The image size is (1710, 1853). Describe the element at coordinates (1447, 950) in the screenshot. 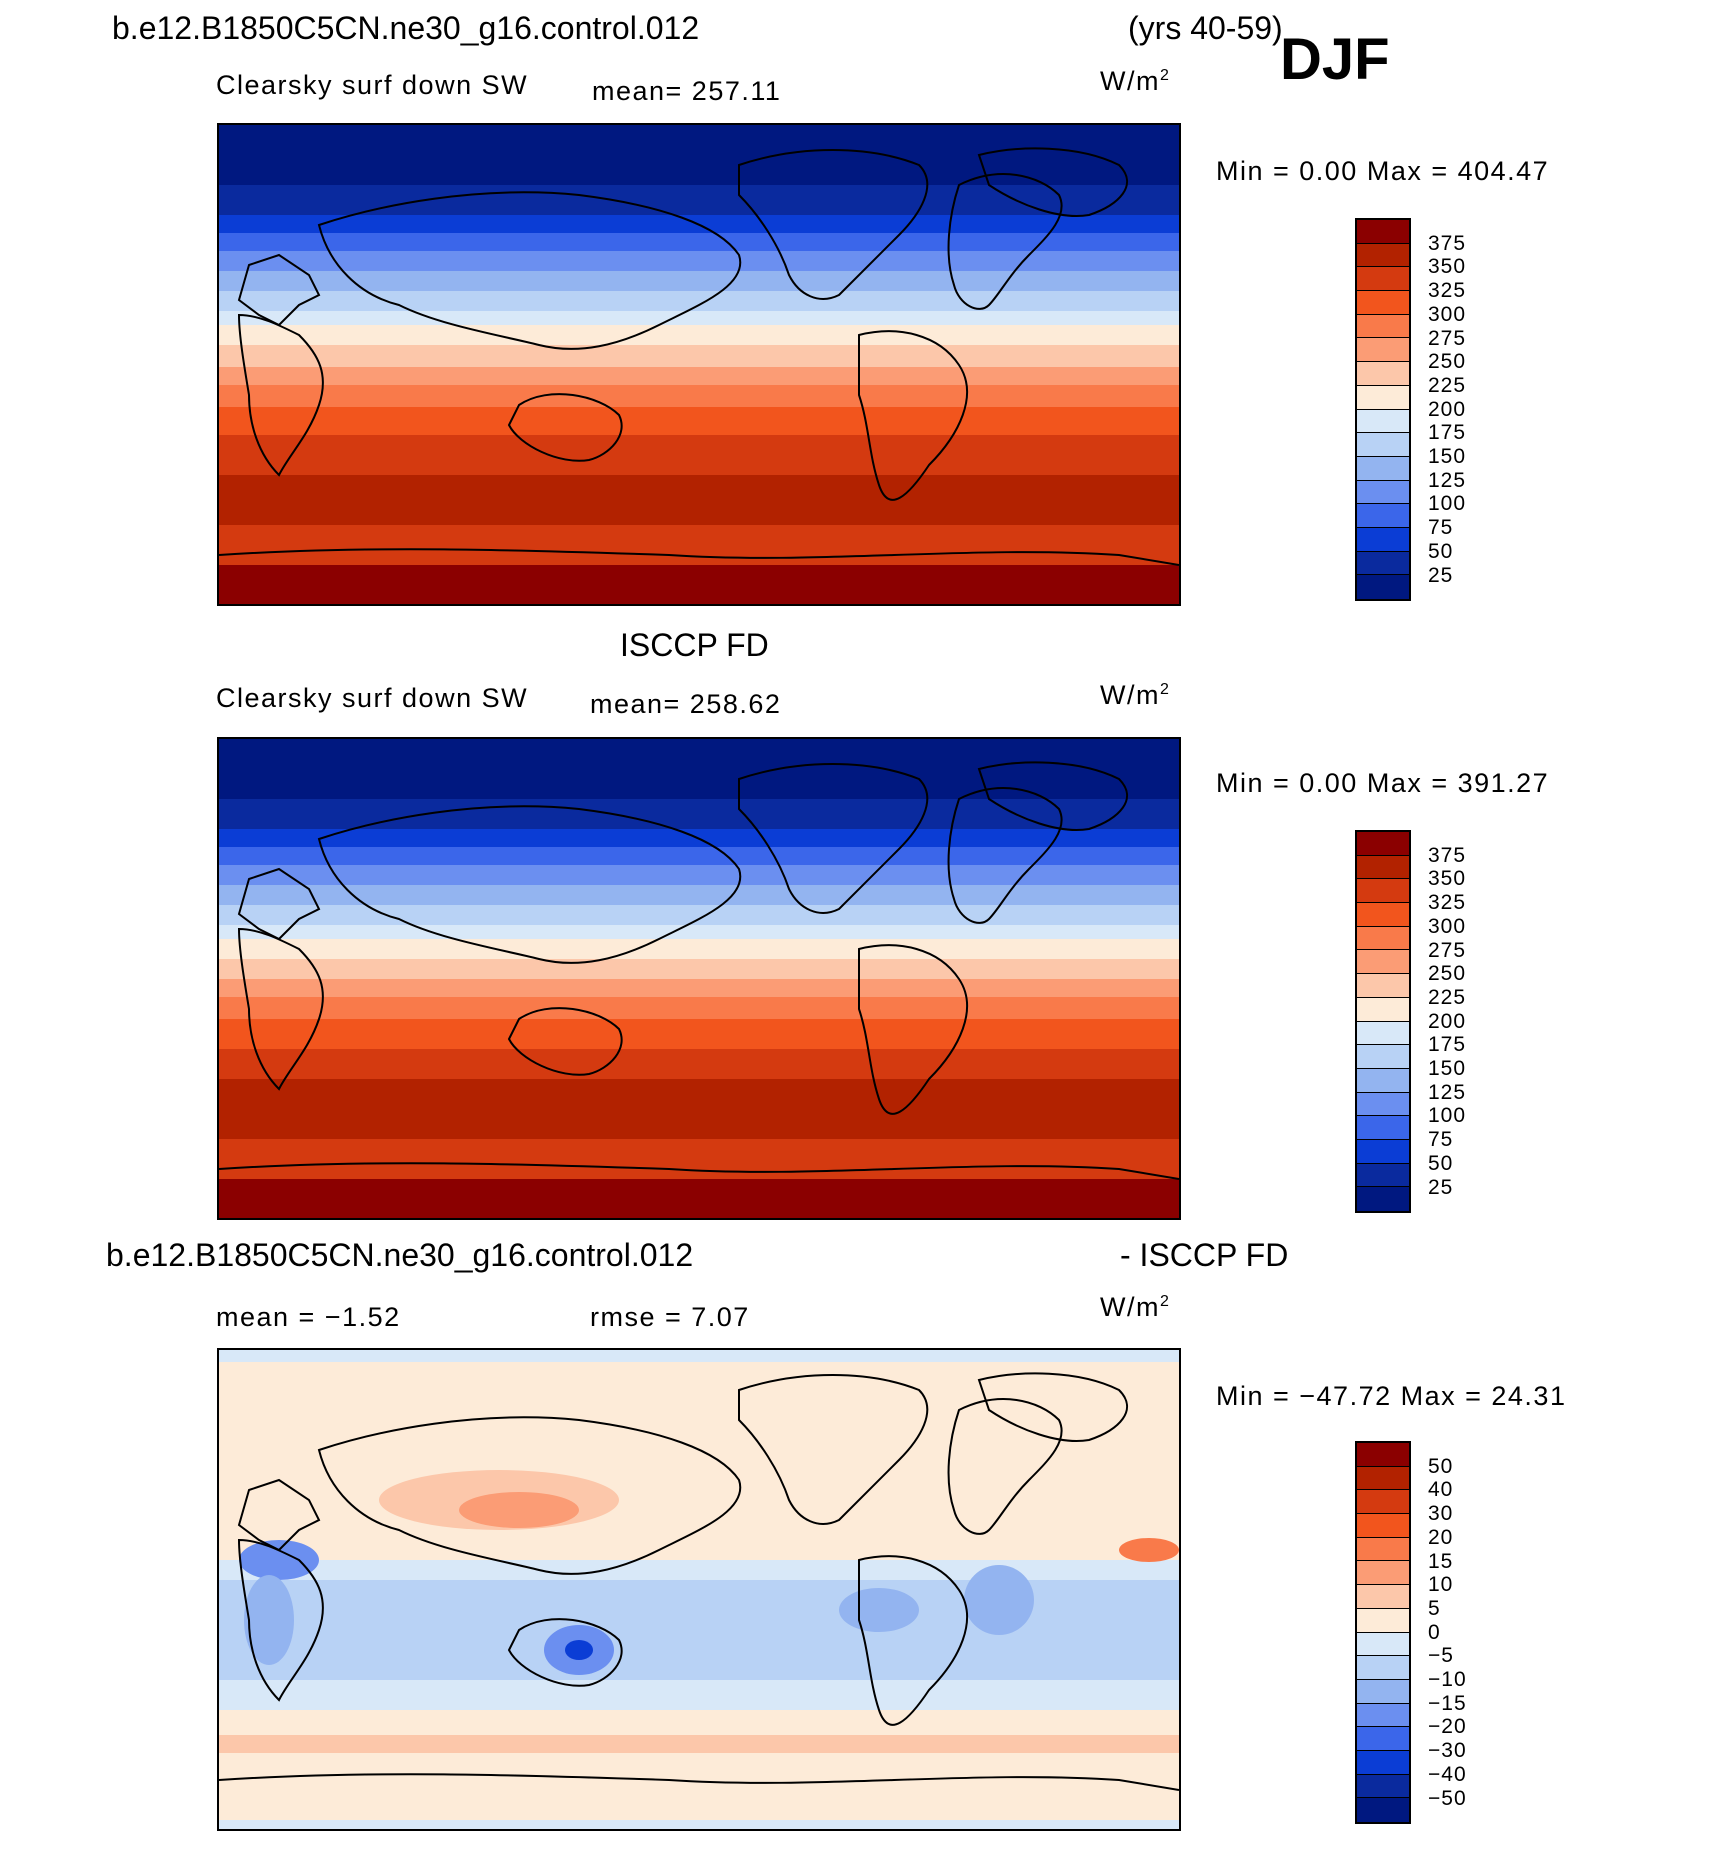

I see `panel2-colorbar-tick: 275` at that location.